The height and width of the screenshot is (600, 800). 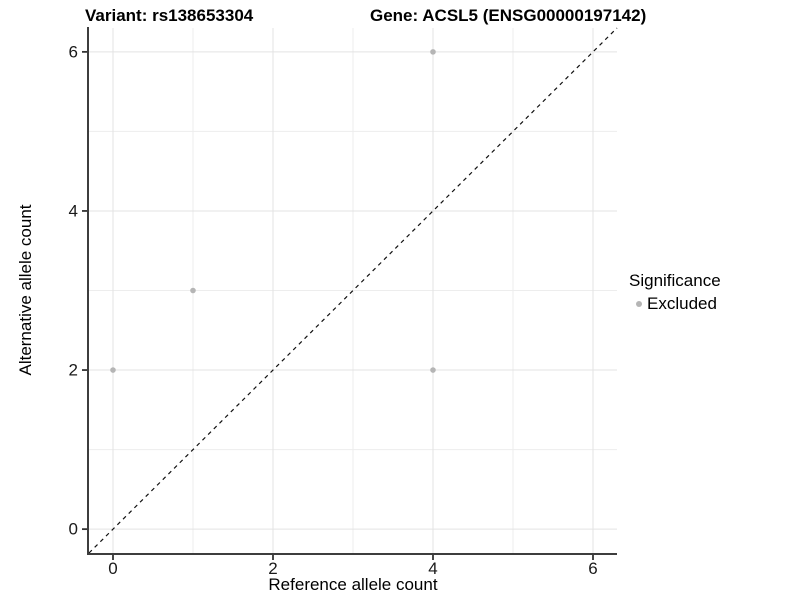 What do you see at coordinates (682, 303) in the screenshot?
I see `legend-item-label: Excluded` at bounding box center [682, 303].